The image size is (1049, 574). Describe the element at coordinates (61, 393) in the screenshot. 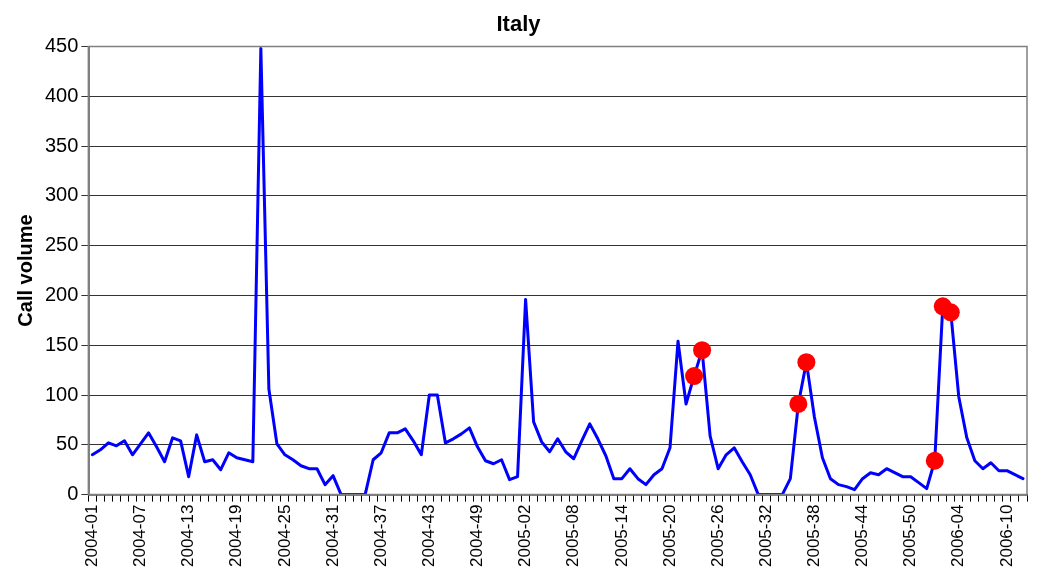

I see `y-tick-label: 100` at that location.